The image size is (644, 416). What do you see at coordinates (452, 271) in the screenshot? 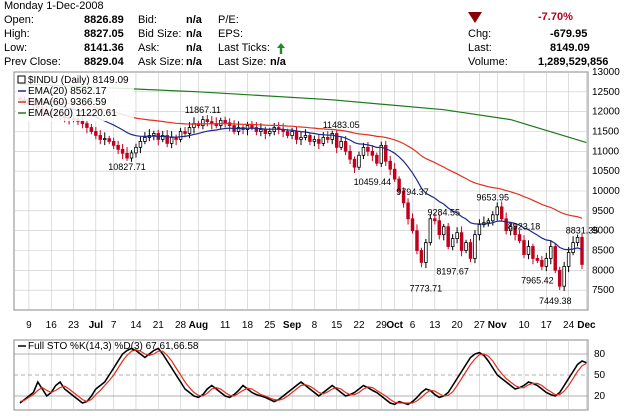
I see `price-annotation: 8197.67` at bounding box center [452, 271].